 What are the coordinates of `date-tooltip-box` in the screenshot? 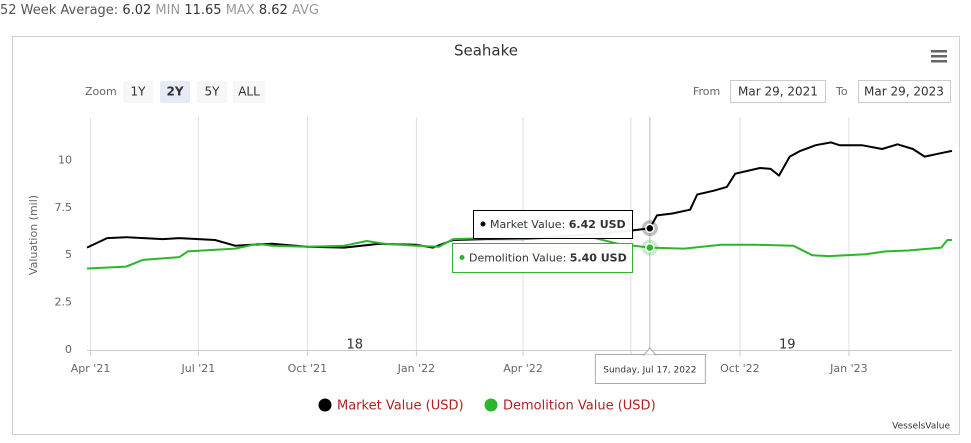 It's located at (650, 369).